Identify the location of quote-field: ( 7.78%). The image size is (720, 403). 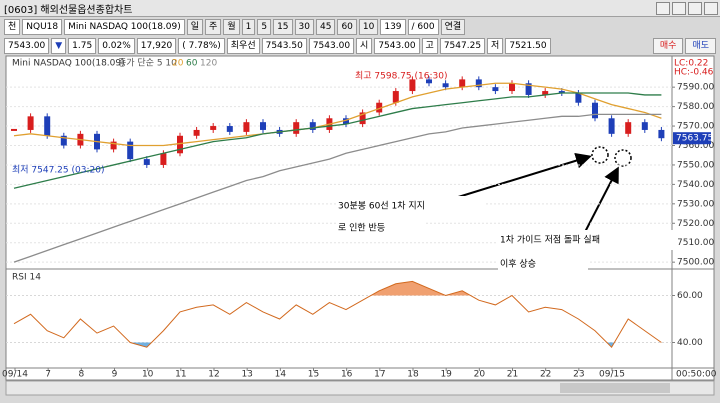
(201, 46).